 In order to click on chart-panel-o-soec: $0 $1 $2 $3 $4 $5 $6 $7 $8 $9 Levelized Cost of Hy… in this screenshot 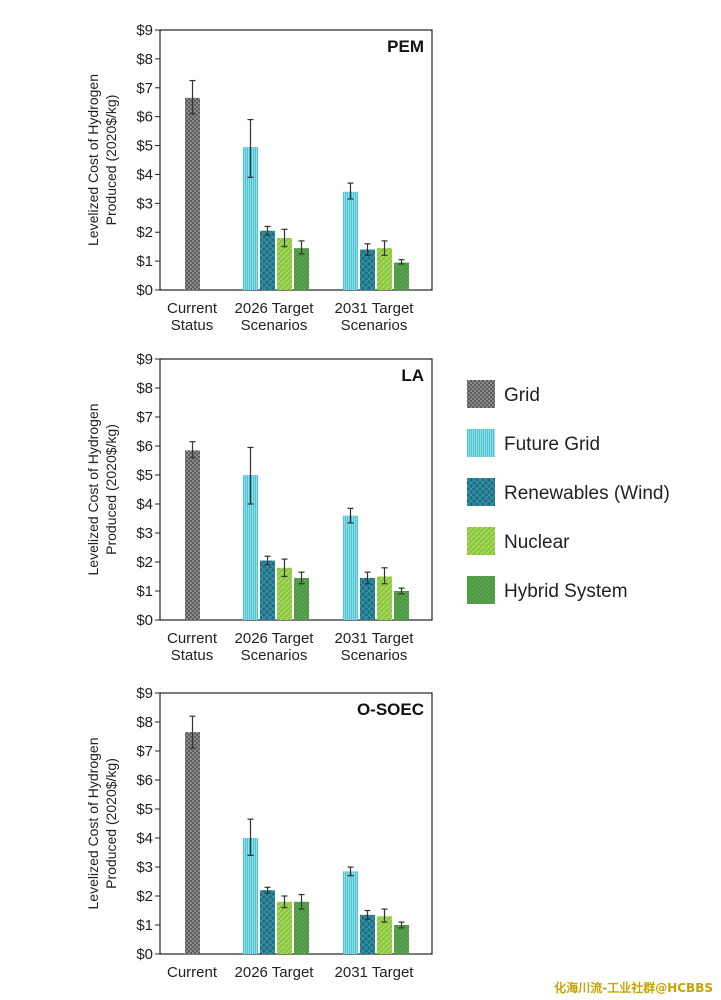, I will do `click(259, 833)`.